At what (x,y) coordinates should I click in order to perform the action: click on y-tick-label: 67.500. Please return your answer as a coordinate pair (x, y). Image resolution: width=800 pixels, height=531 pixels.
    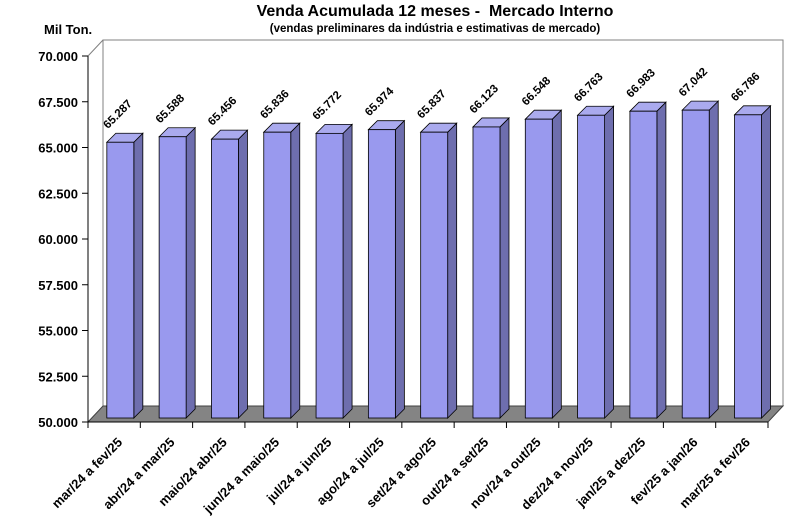
    Looking at the image, I should click on (58, 102).